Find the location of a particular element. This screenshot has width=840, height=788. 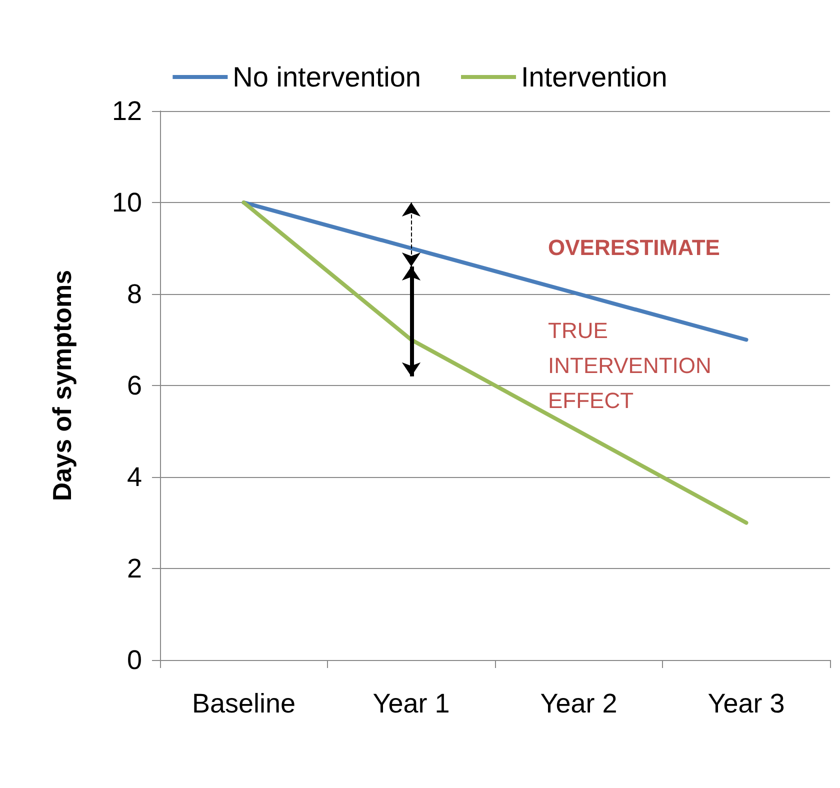

y-tick-label: 4 is located at coordinates (134, 477).